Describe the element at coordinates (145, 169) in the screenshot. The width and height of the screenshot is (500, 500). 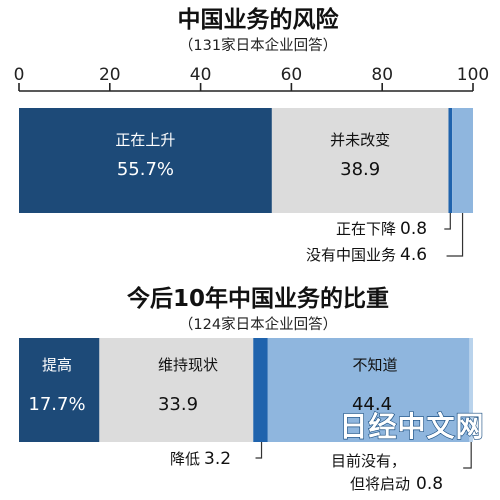
I see `segment-value: 55.7%` at that location.